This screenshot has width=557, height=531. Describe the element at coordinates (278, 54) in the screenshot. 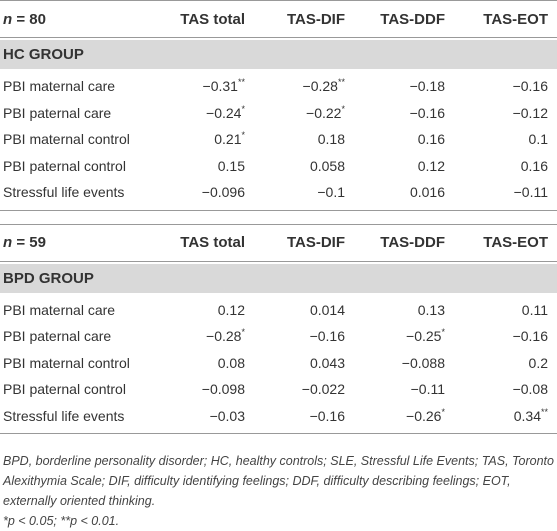

I see `group-label: HC GROUP` at that location.